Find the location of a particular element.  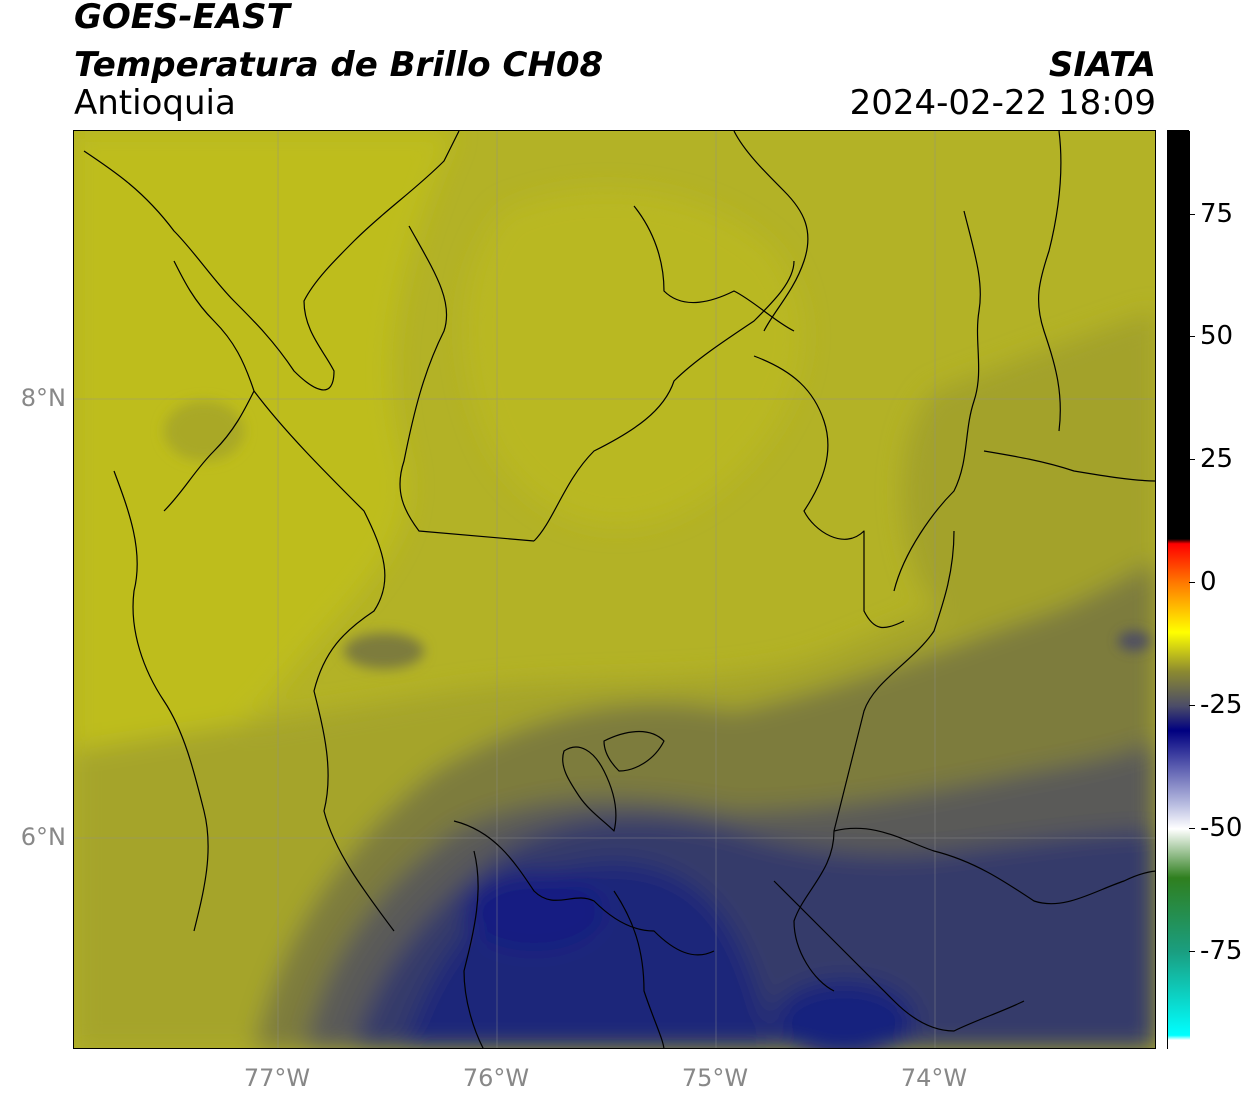

border-east-cesar is located at coordinates (1069, 466).